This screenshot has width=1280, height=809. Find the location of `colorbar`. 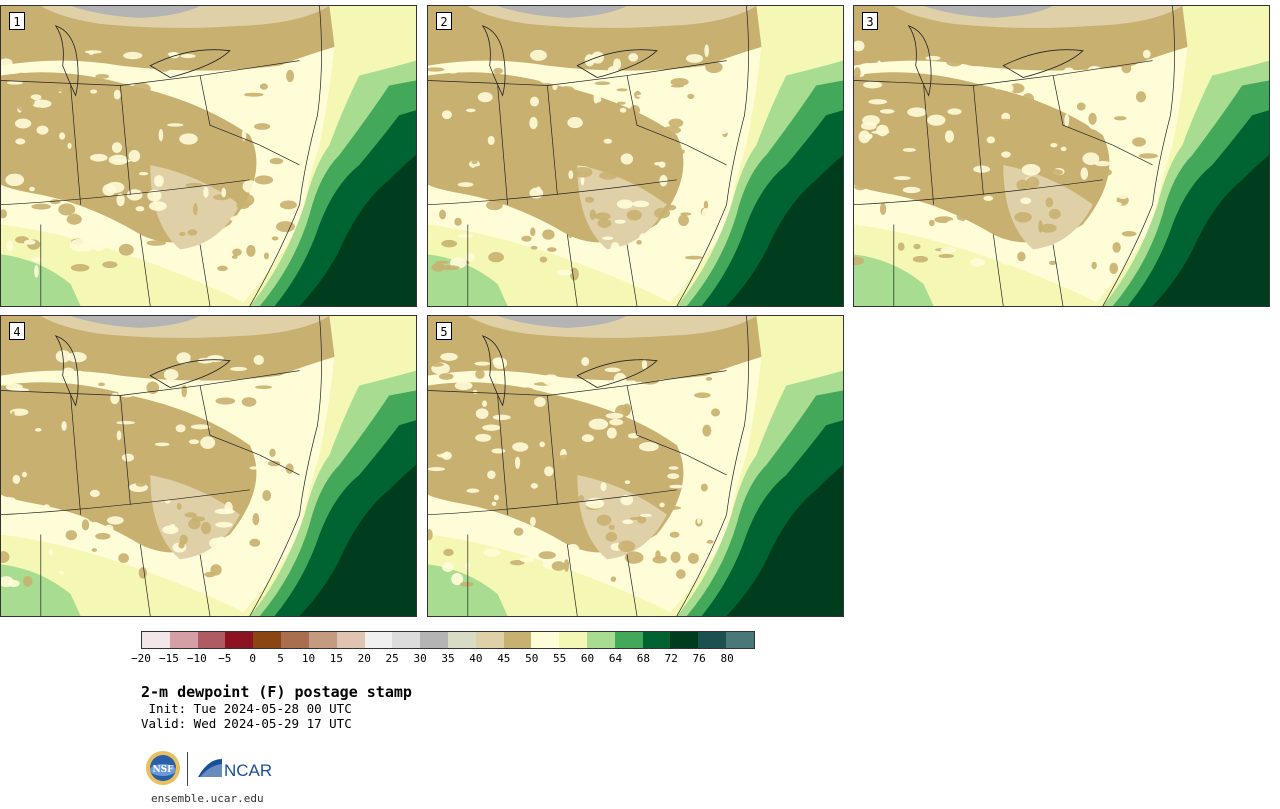

colorbar is located at coordinates (448, 640).